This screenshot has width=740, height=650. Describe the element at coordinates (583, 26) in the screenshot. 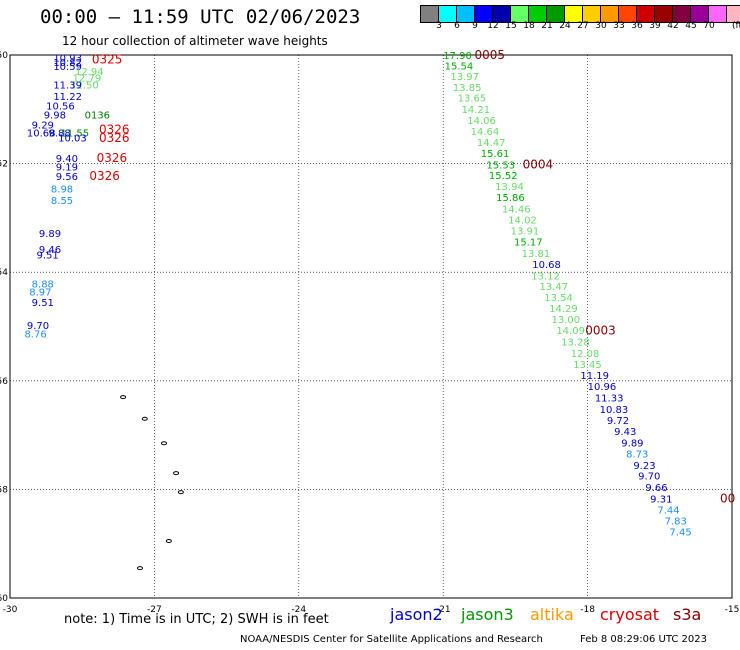

I see `color-legend-tick: 27` at that location.